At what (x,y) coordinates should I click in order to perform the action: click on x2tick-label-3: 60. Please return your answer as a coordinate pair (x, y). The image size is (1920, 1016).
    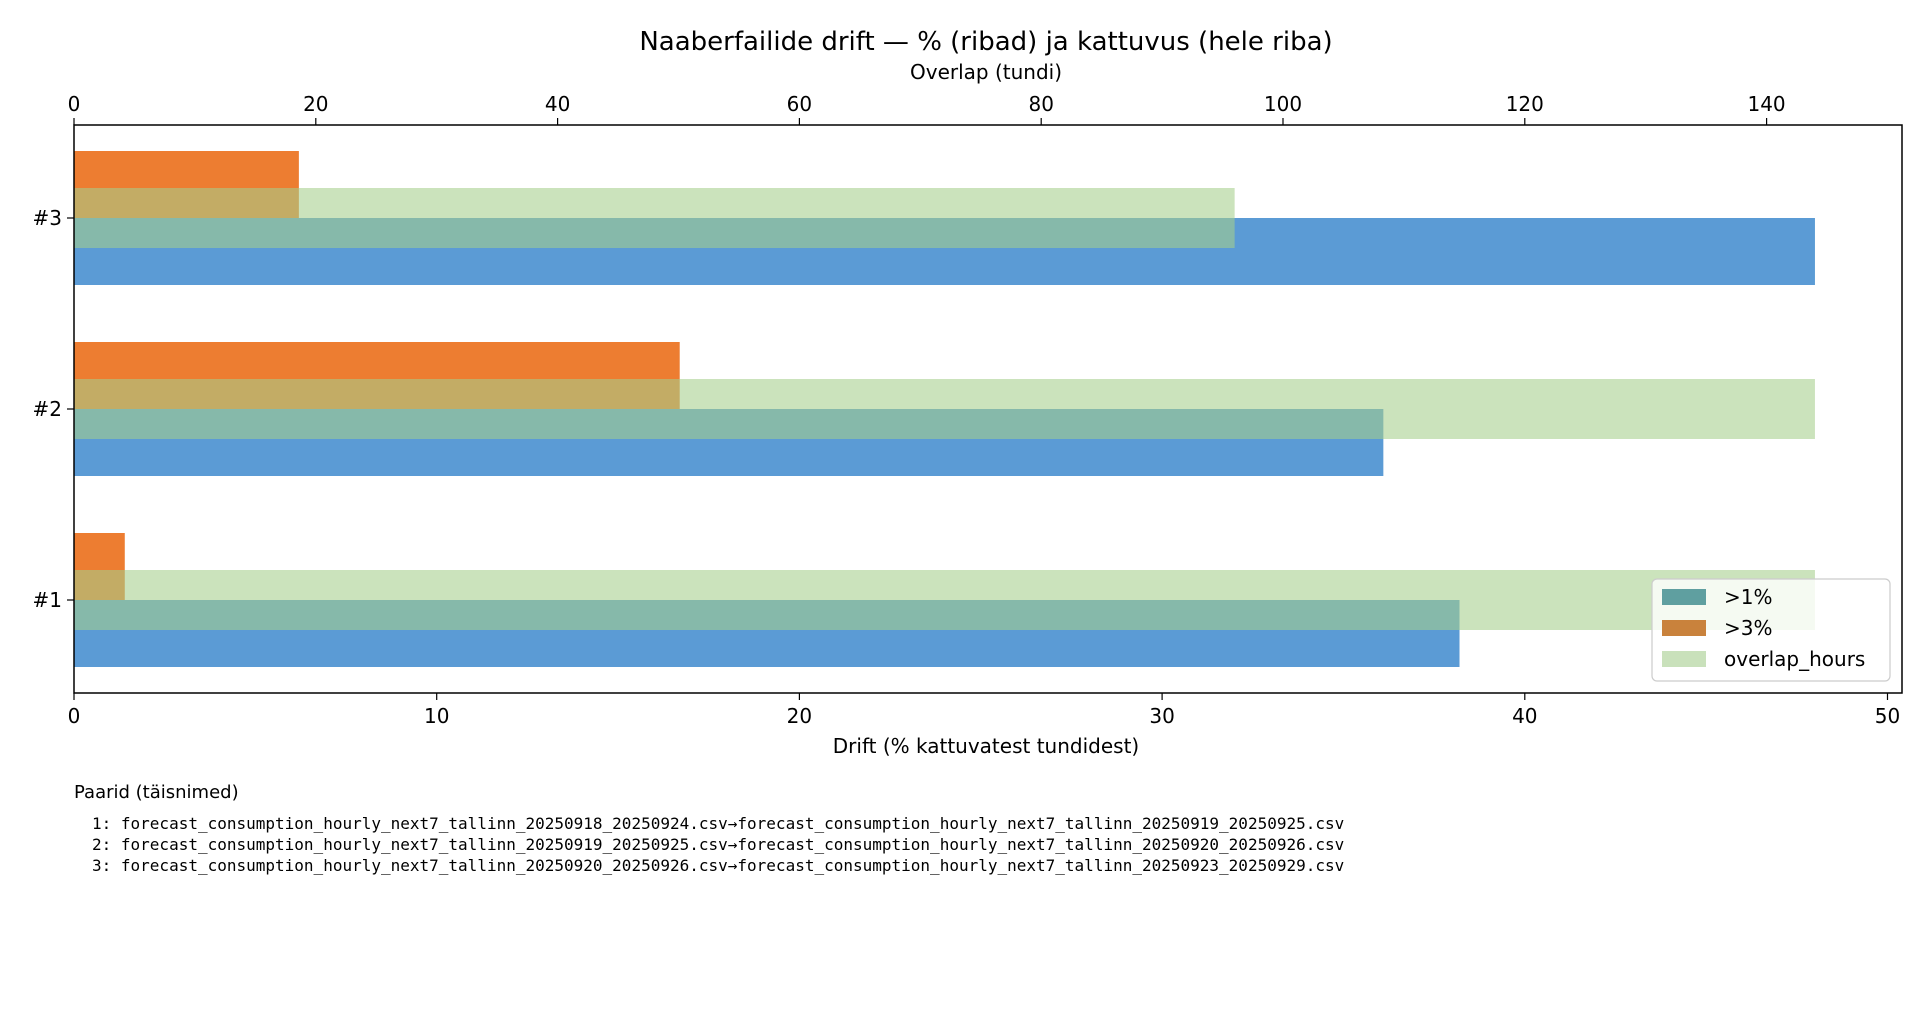
    Looking at the image, I should click on (799, 104).